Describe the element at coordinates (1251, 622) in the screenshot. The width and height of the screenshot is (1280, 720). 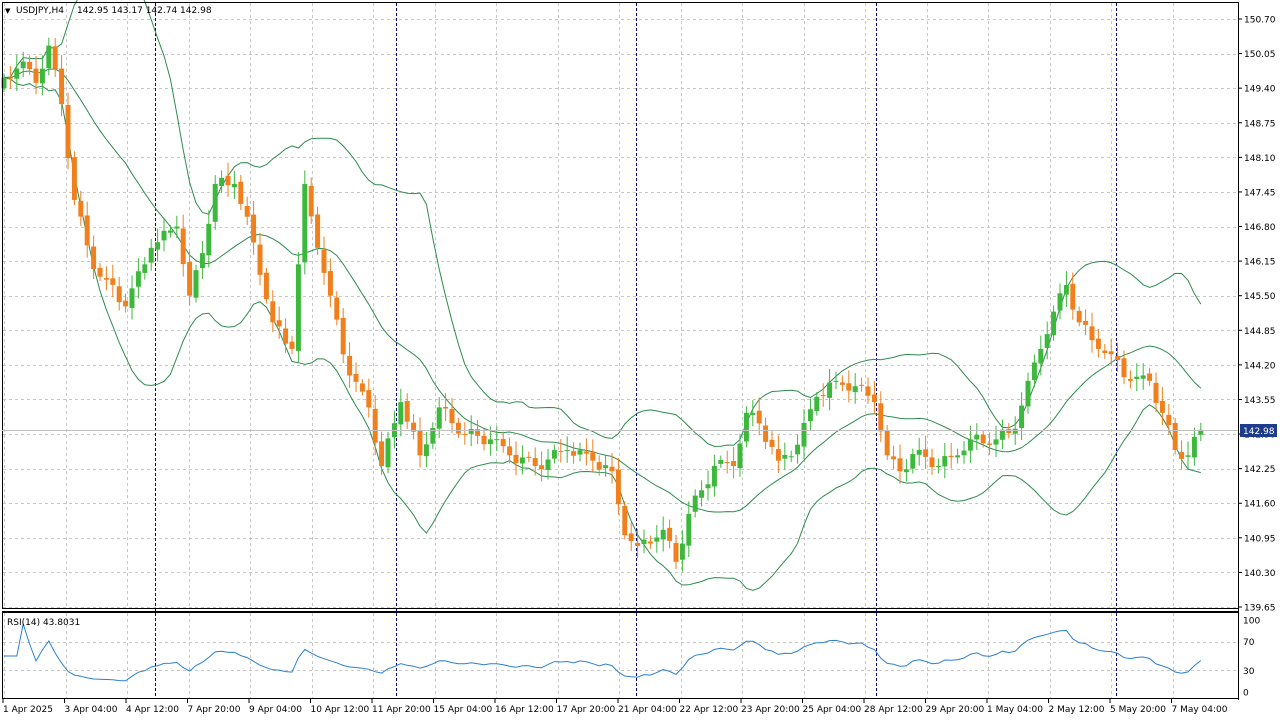
I see `rsi-tick-label: 100` at that location.